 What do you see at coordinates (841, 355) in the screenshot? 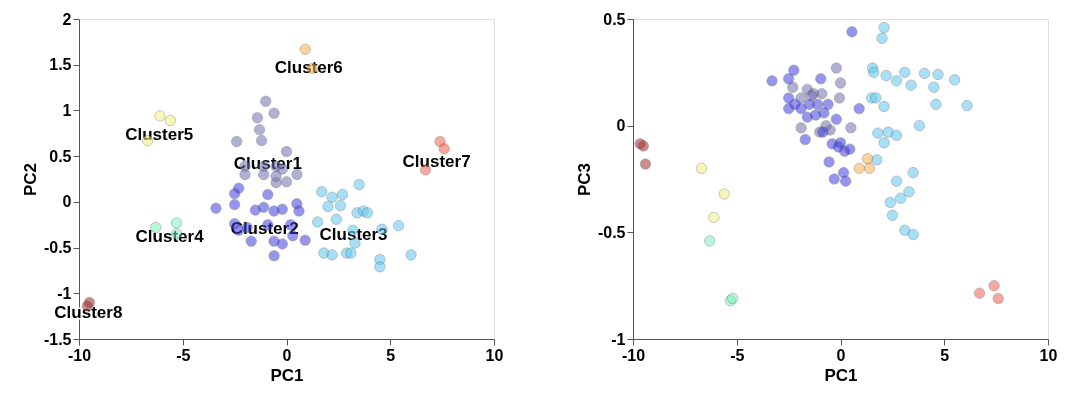
I see `x-tick-label: 0` at bounding box center [841, 355].